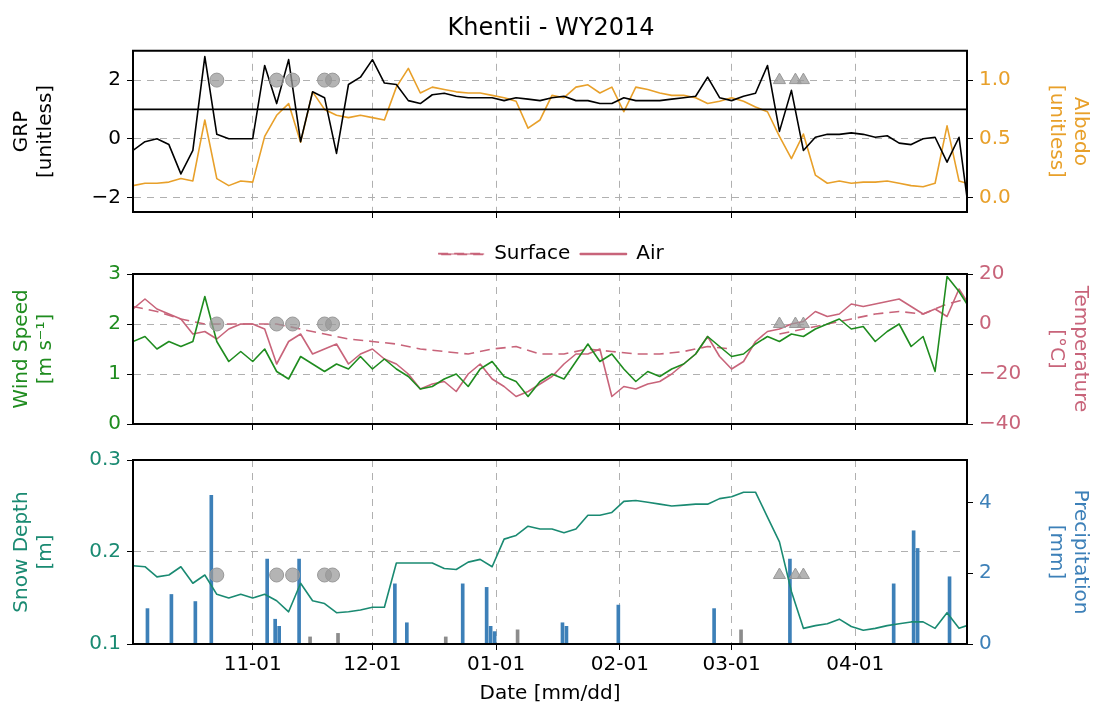 This screenshot has width=1102, height=719. What do you see at coordinates (985, 571) in the screenshot?
I see `y2-tick-label: 2` at bounding box center [985, 571].